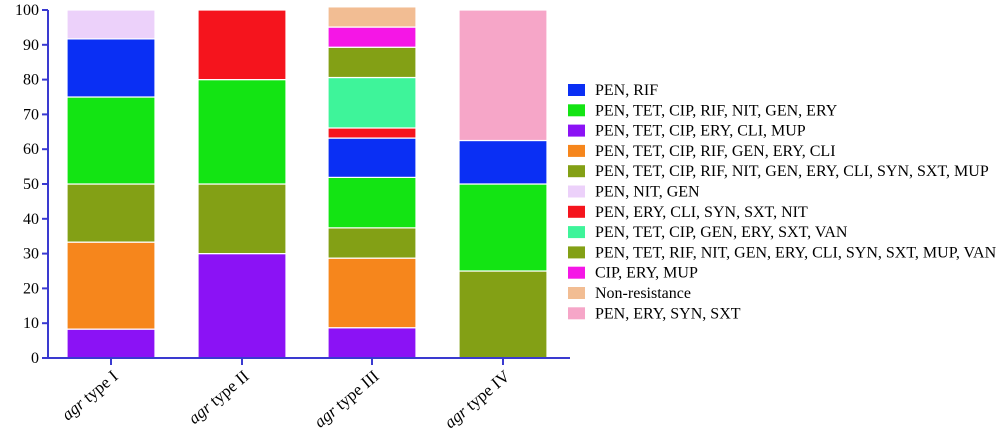 The image size is (1000, 447). Describe the element at coordinates (219, 397) in the screenshot. I see `x-tick-label: agr type II` at that location.